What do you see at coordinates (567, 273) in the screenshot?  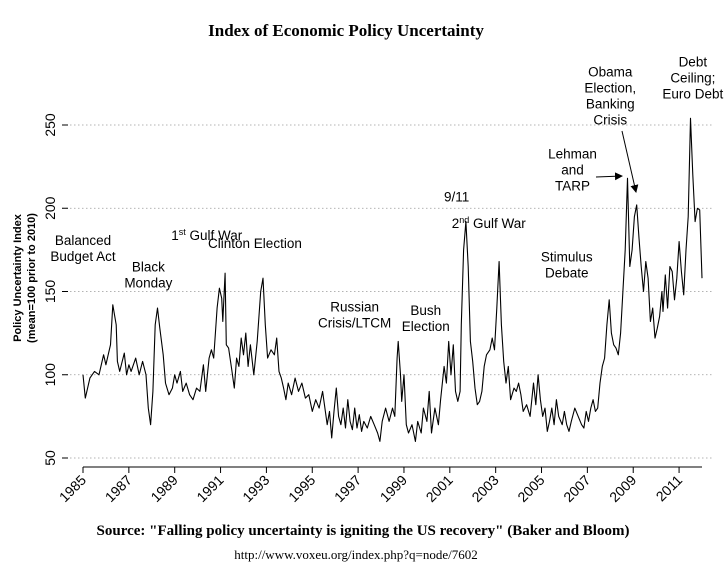 I see `annotation-label: Debate` at bounding box center [567, 273].